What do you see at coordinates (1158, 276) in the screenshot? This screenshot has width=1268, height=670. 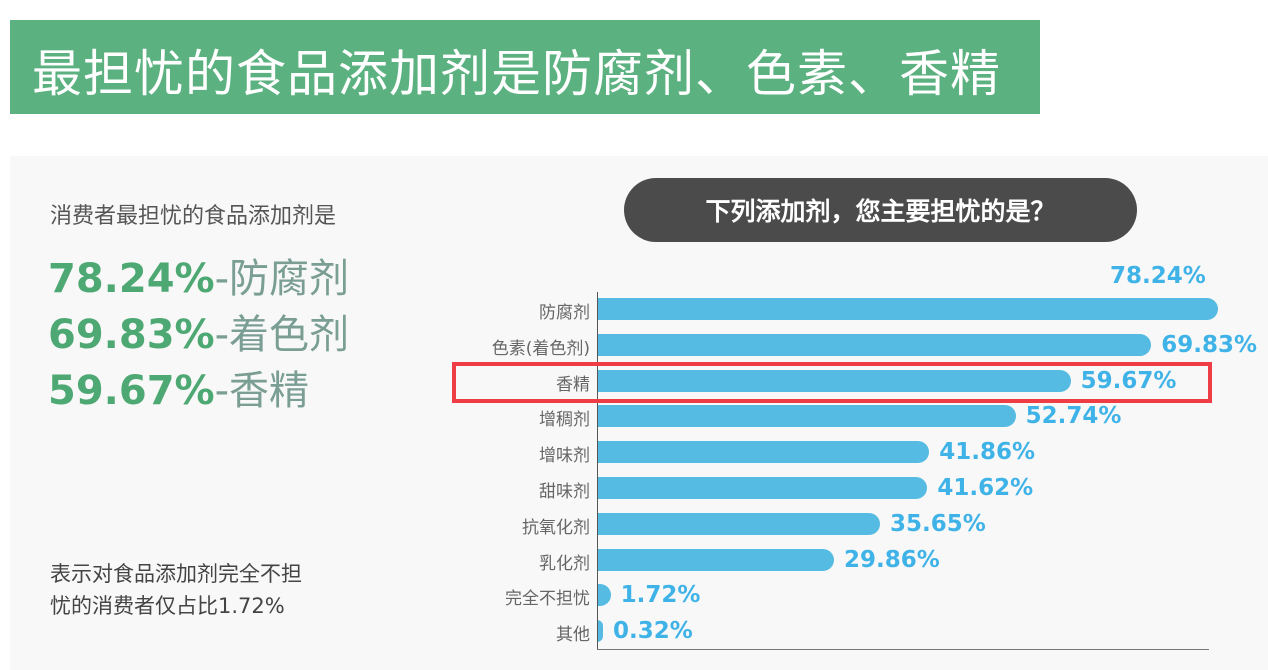 I see `value-label: 78.24%` at bounding box center [1158, 276].